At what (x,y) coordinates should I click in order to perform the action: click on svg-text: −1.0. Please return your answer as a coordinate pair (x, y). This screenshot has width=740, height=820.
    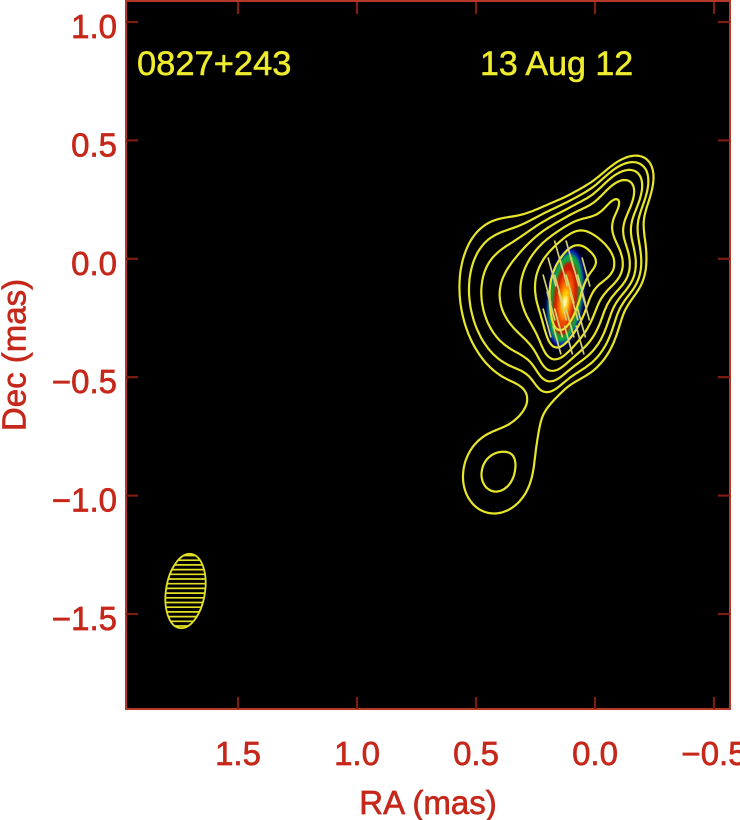
    Looking at the image, I should click on (84, 500).